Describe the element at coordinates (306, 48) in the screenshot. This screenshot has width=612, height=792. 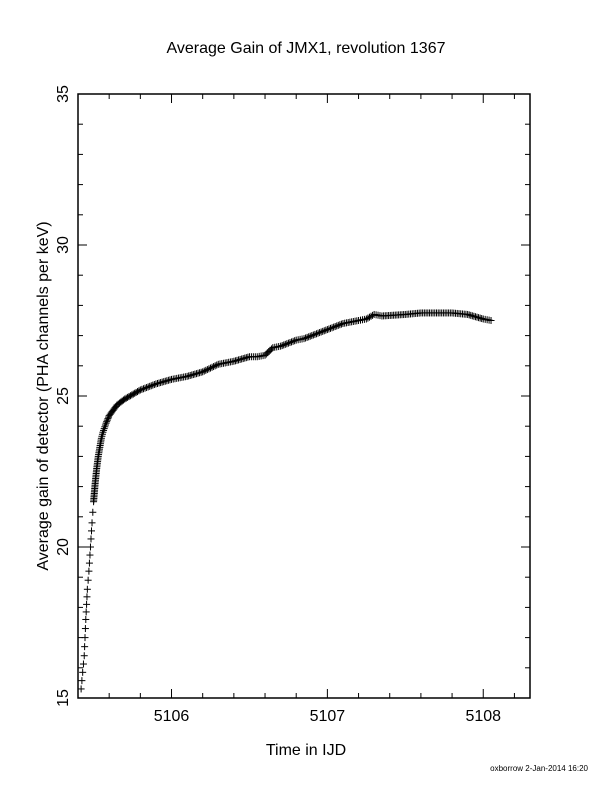
I see `chart-title: Average Gain of JMX1, revolution 1367` at that location.